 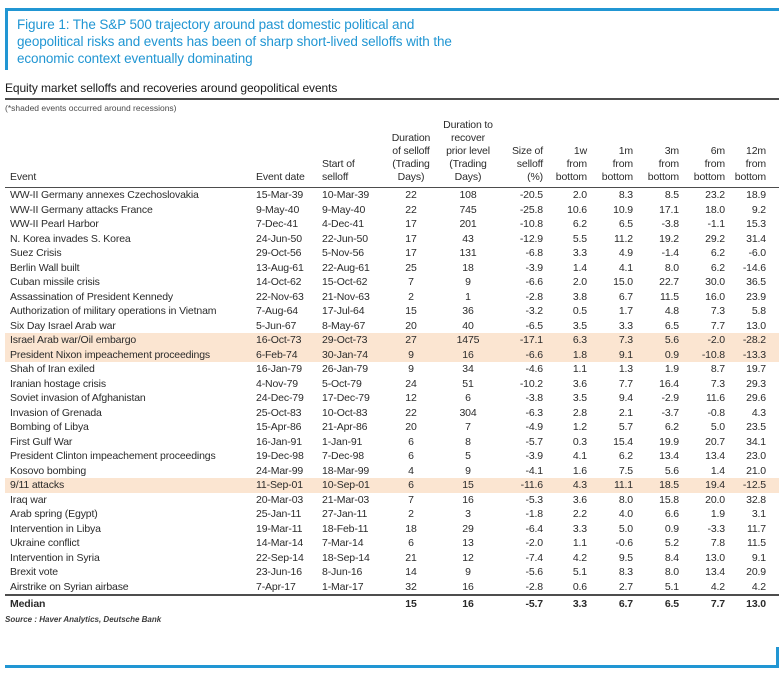 What do you see at coordinates (411, 238) in the screenshot?
I see `cell-duration-selloff: 17` at bounding box center [411, 238].